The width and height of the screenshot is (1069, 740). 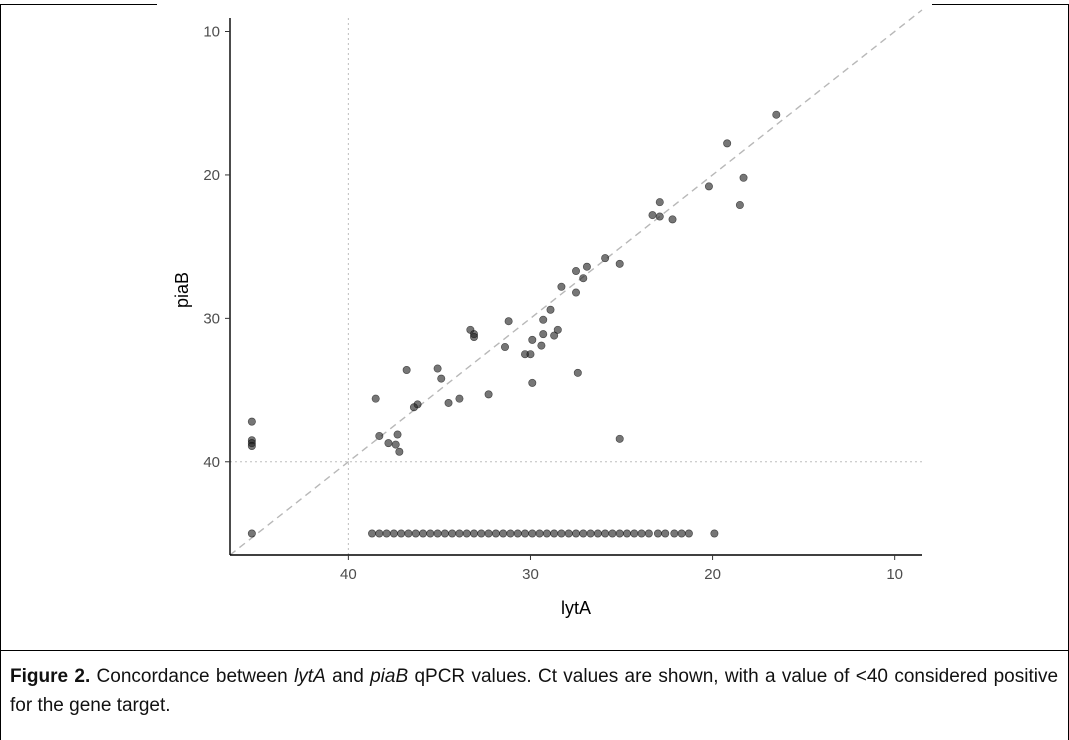 I want to click on caption-text-2: and, so click(x=348, y=676).